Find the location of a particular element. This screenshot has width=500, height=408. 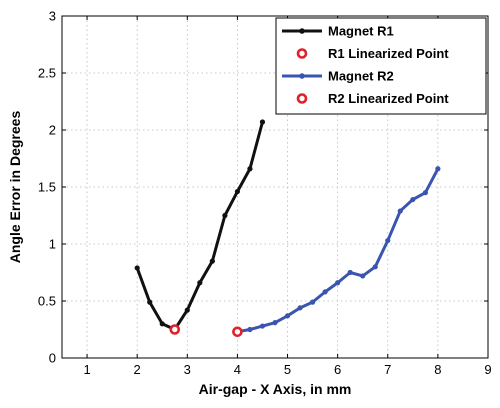

legend-item: R1 Linearized Point is located at coordinates (372, 53).